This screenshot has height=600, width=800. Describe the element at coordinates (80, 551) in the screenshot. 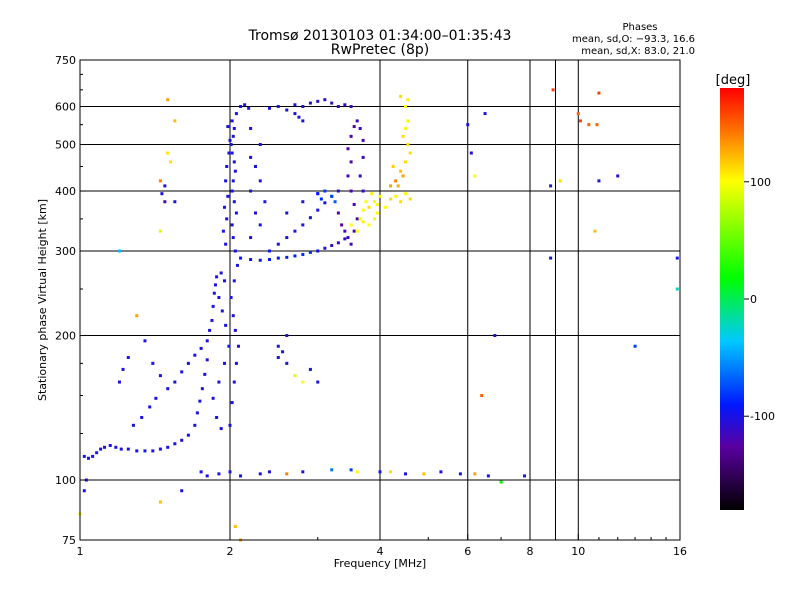

I see `x-tick-label: 1` at that location.